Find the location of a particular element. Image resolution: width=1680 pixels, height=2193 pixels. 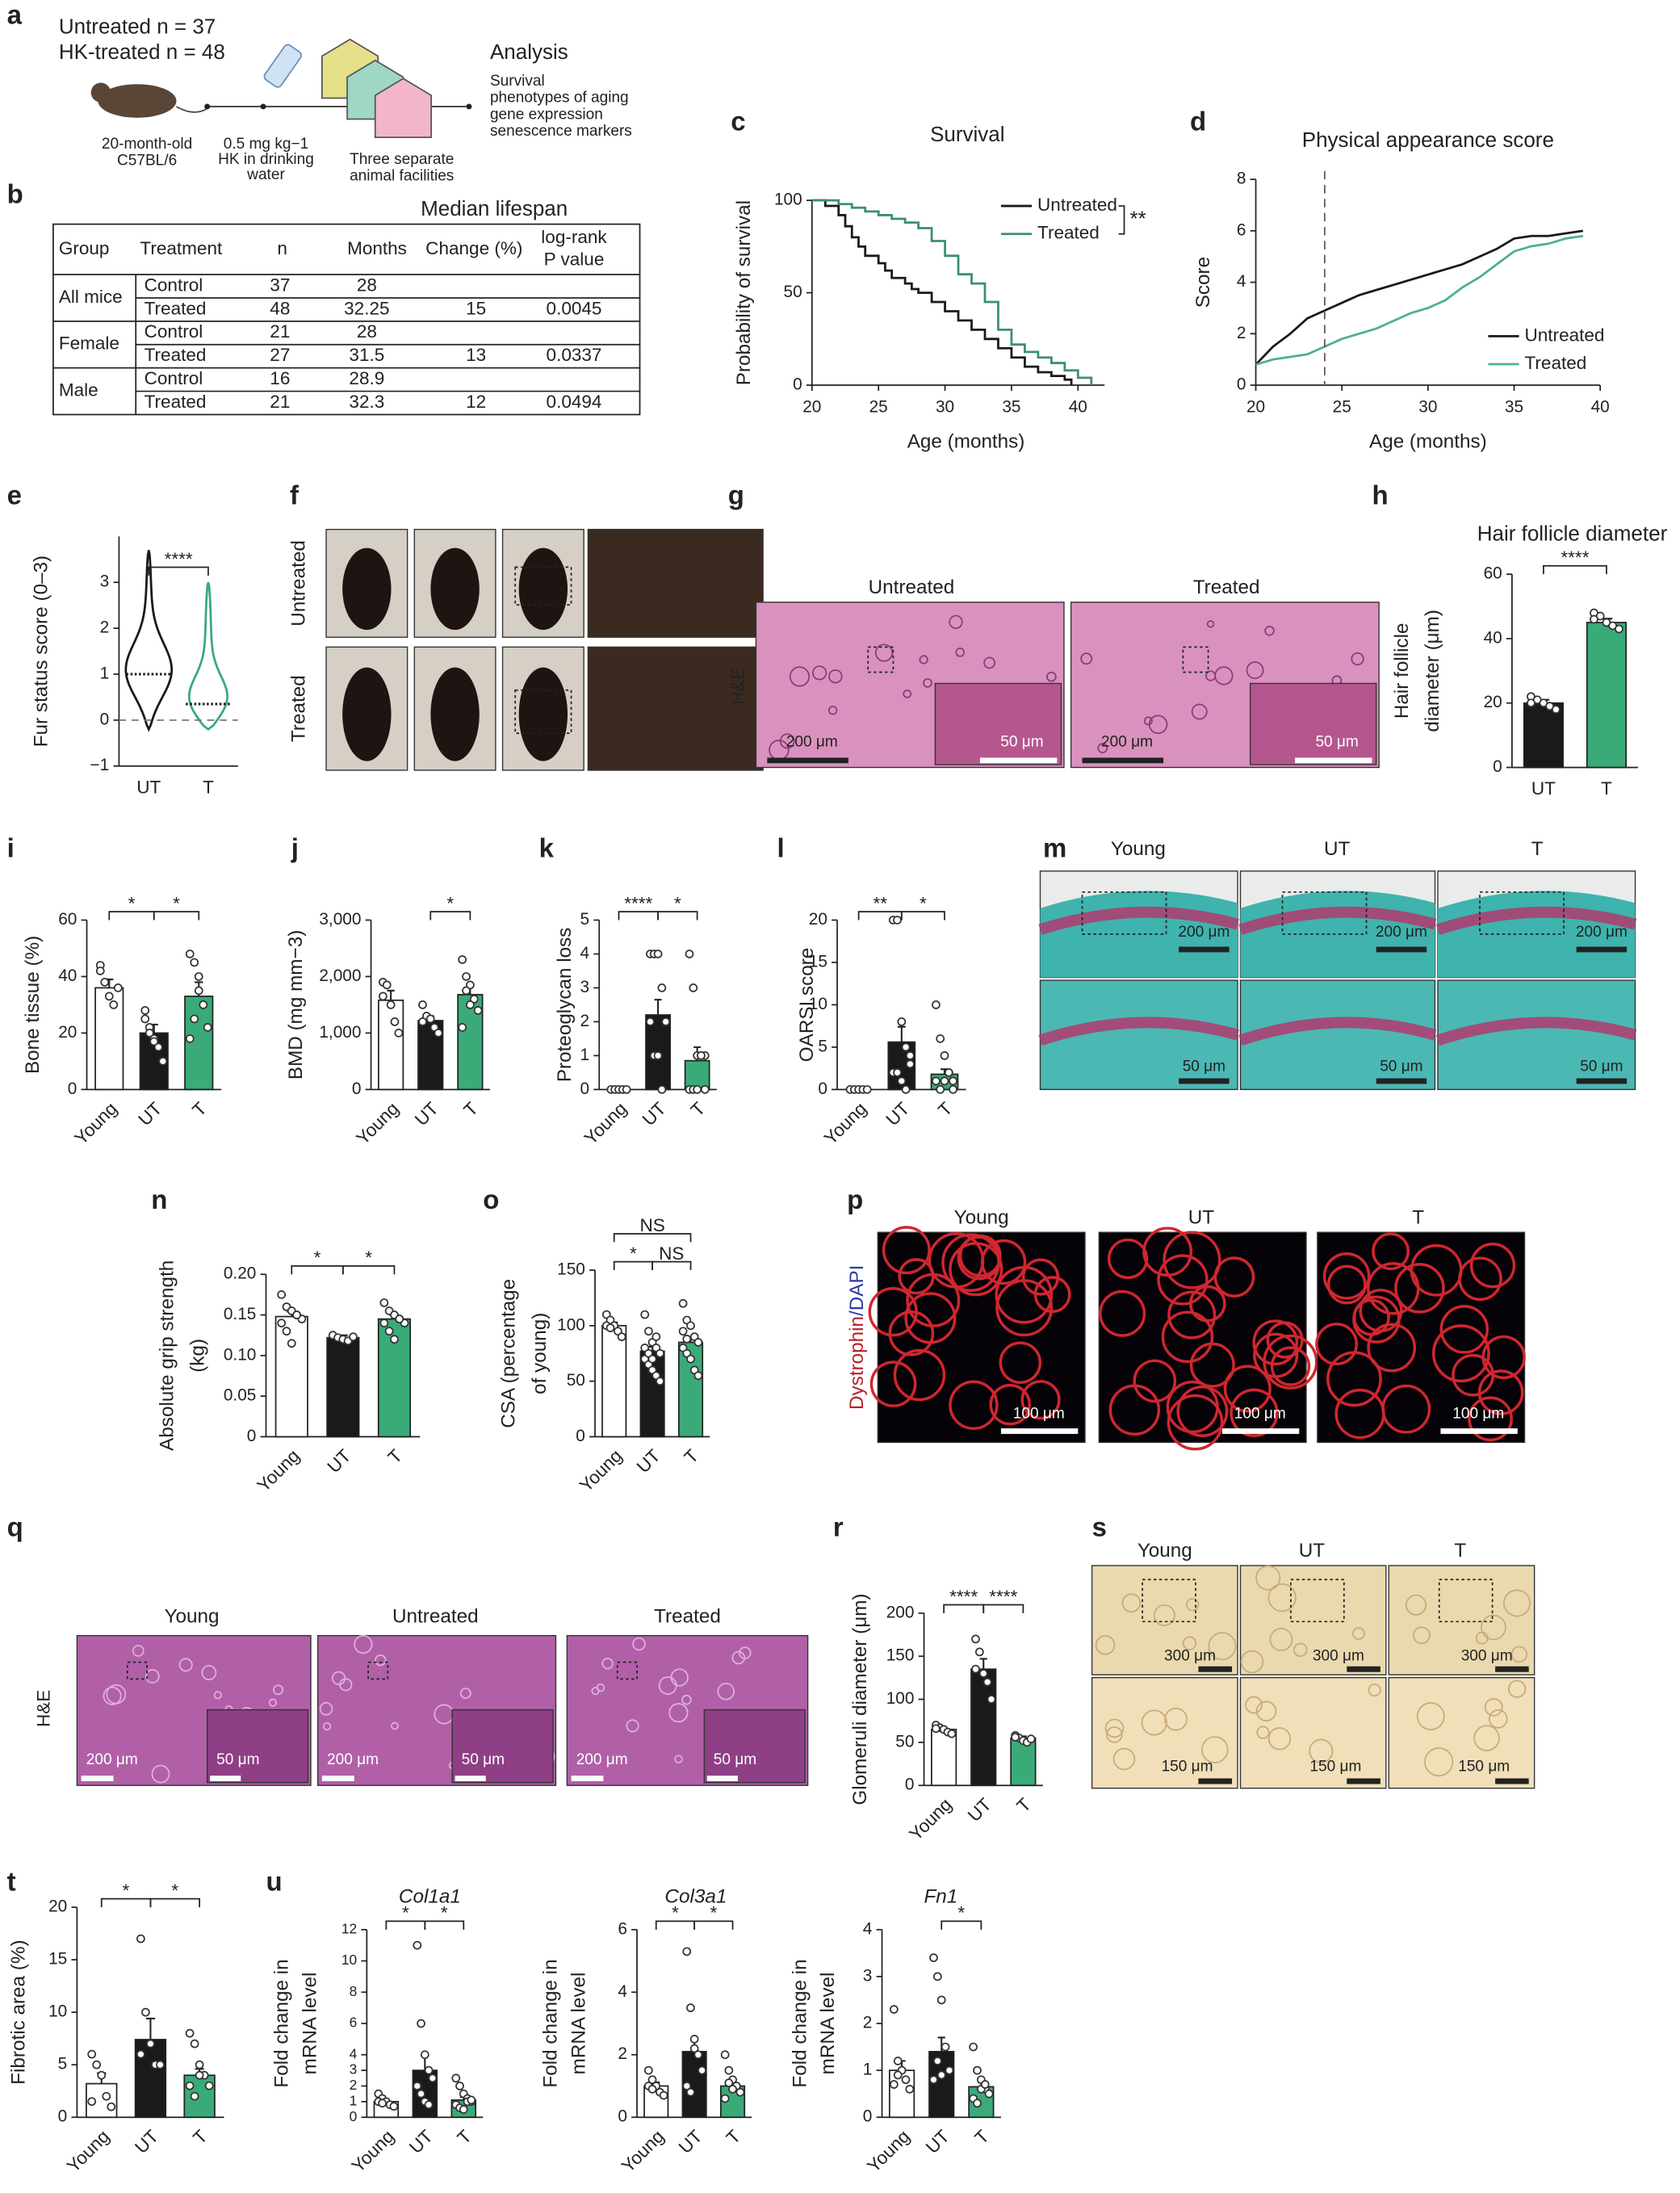

column-label: Young is located at coordinates (981, 1217).